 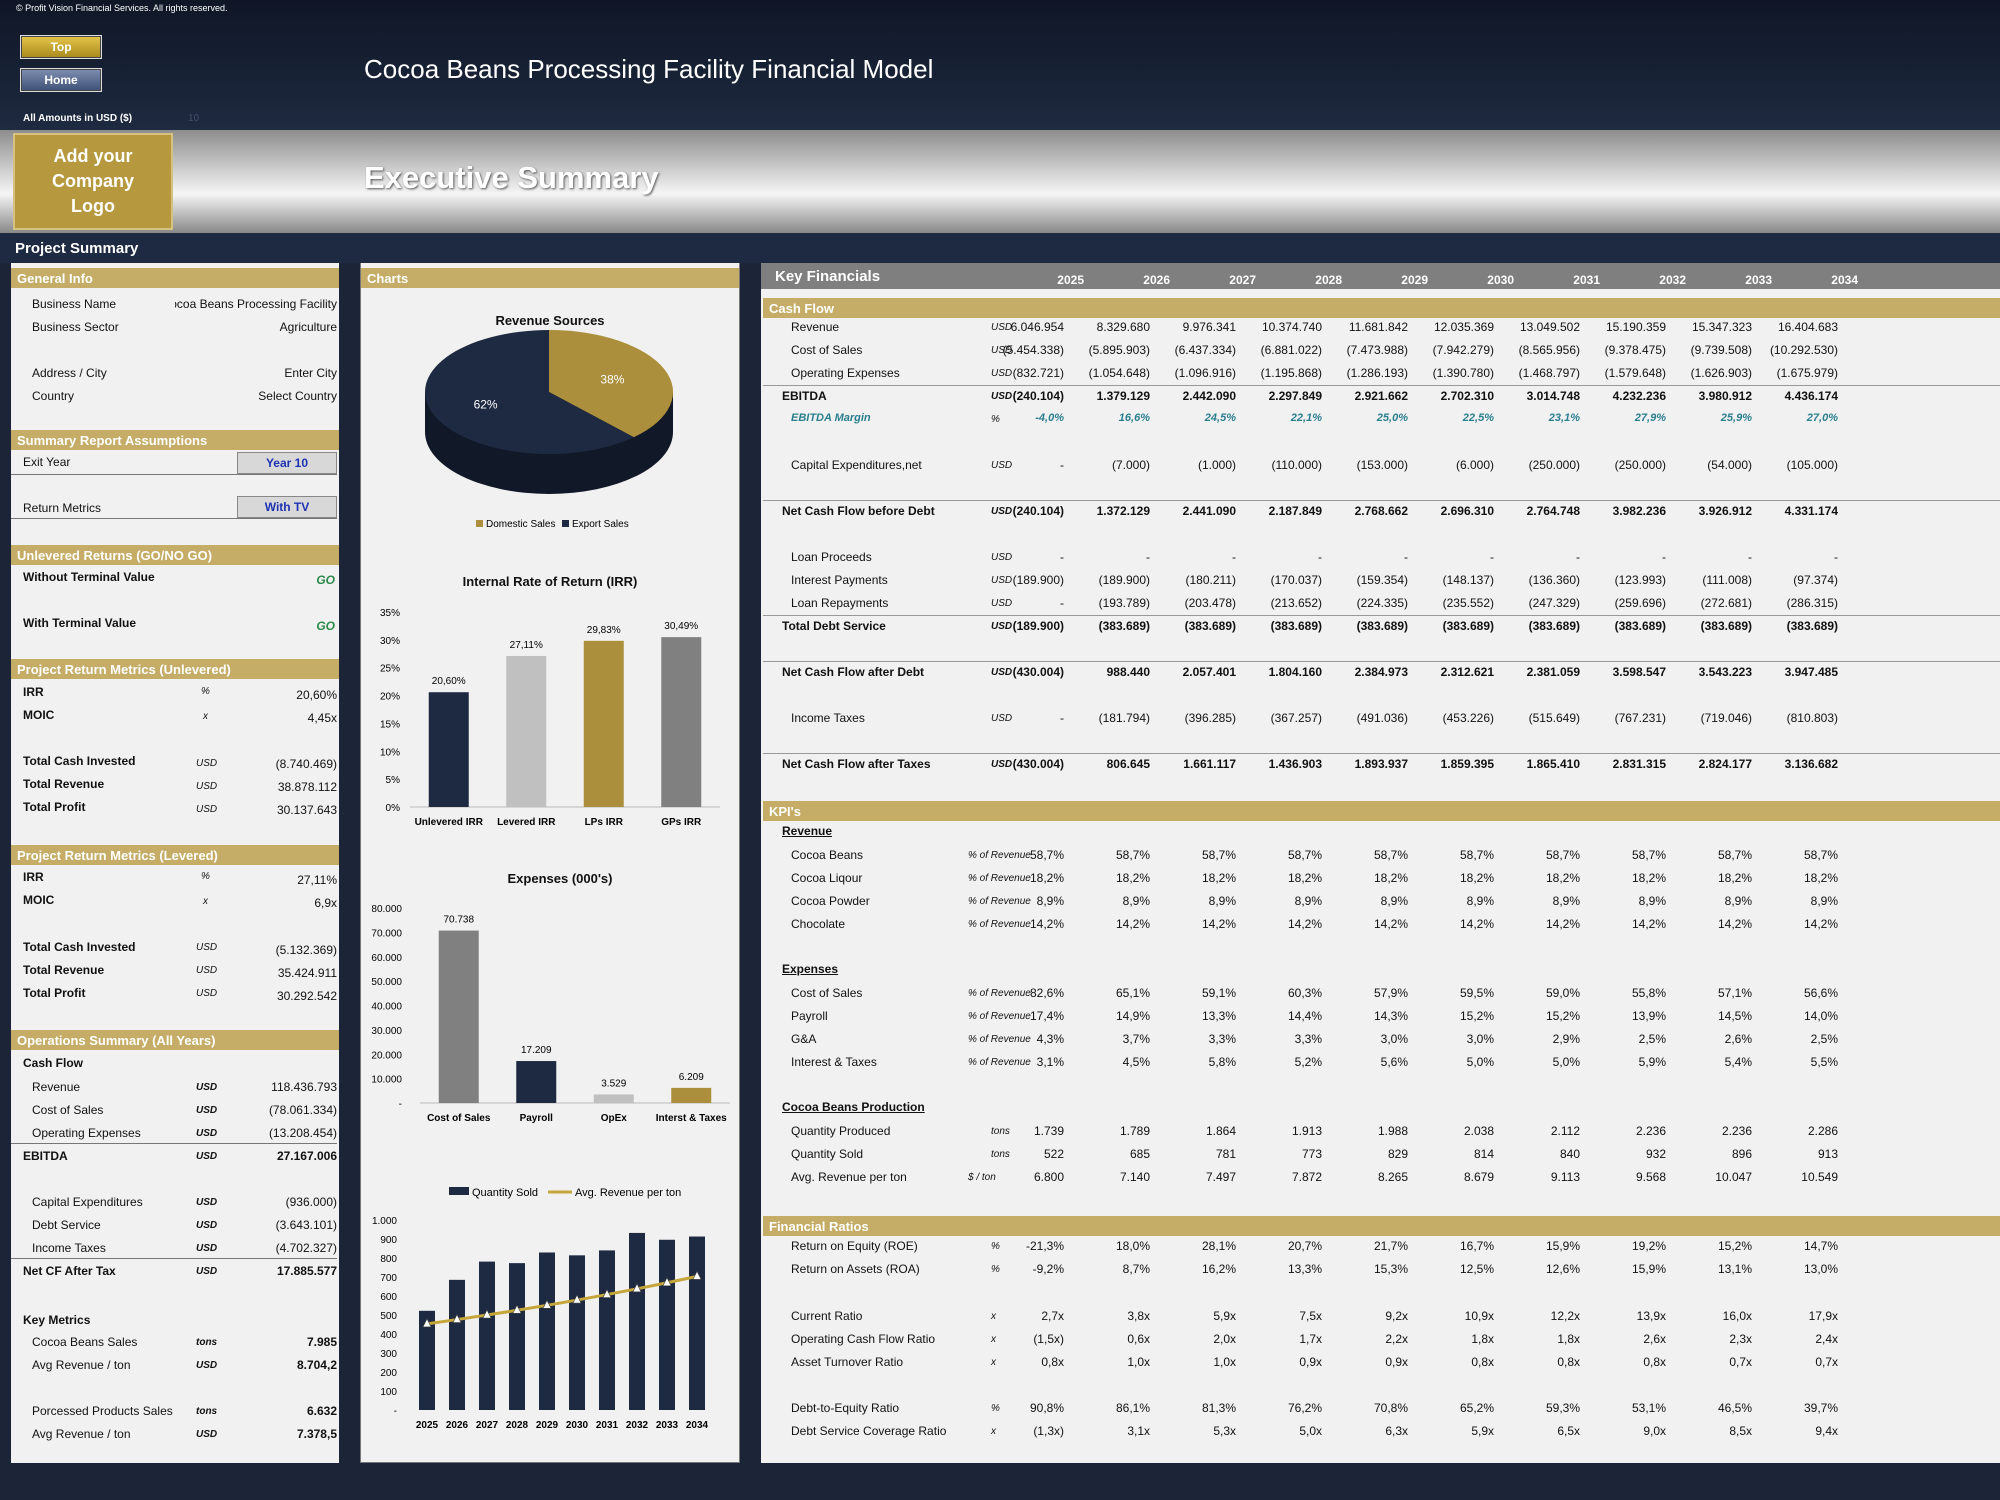 I want to click on x-tick-label: 2033, so click(x=667, y=1425).